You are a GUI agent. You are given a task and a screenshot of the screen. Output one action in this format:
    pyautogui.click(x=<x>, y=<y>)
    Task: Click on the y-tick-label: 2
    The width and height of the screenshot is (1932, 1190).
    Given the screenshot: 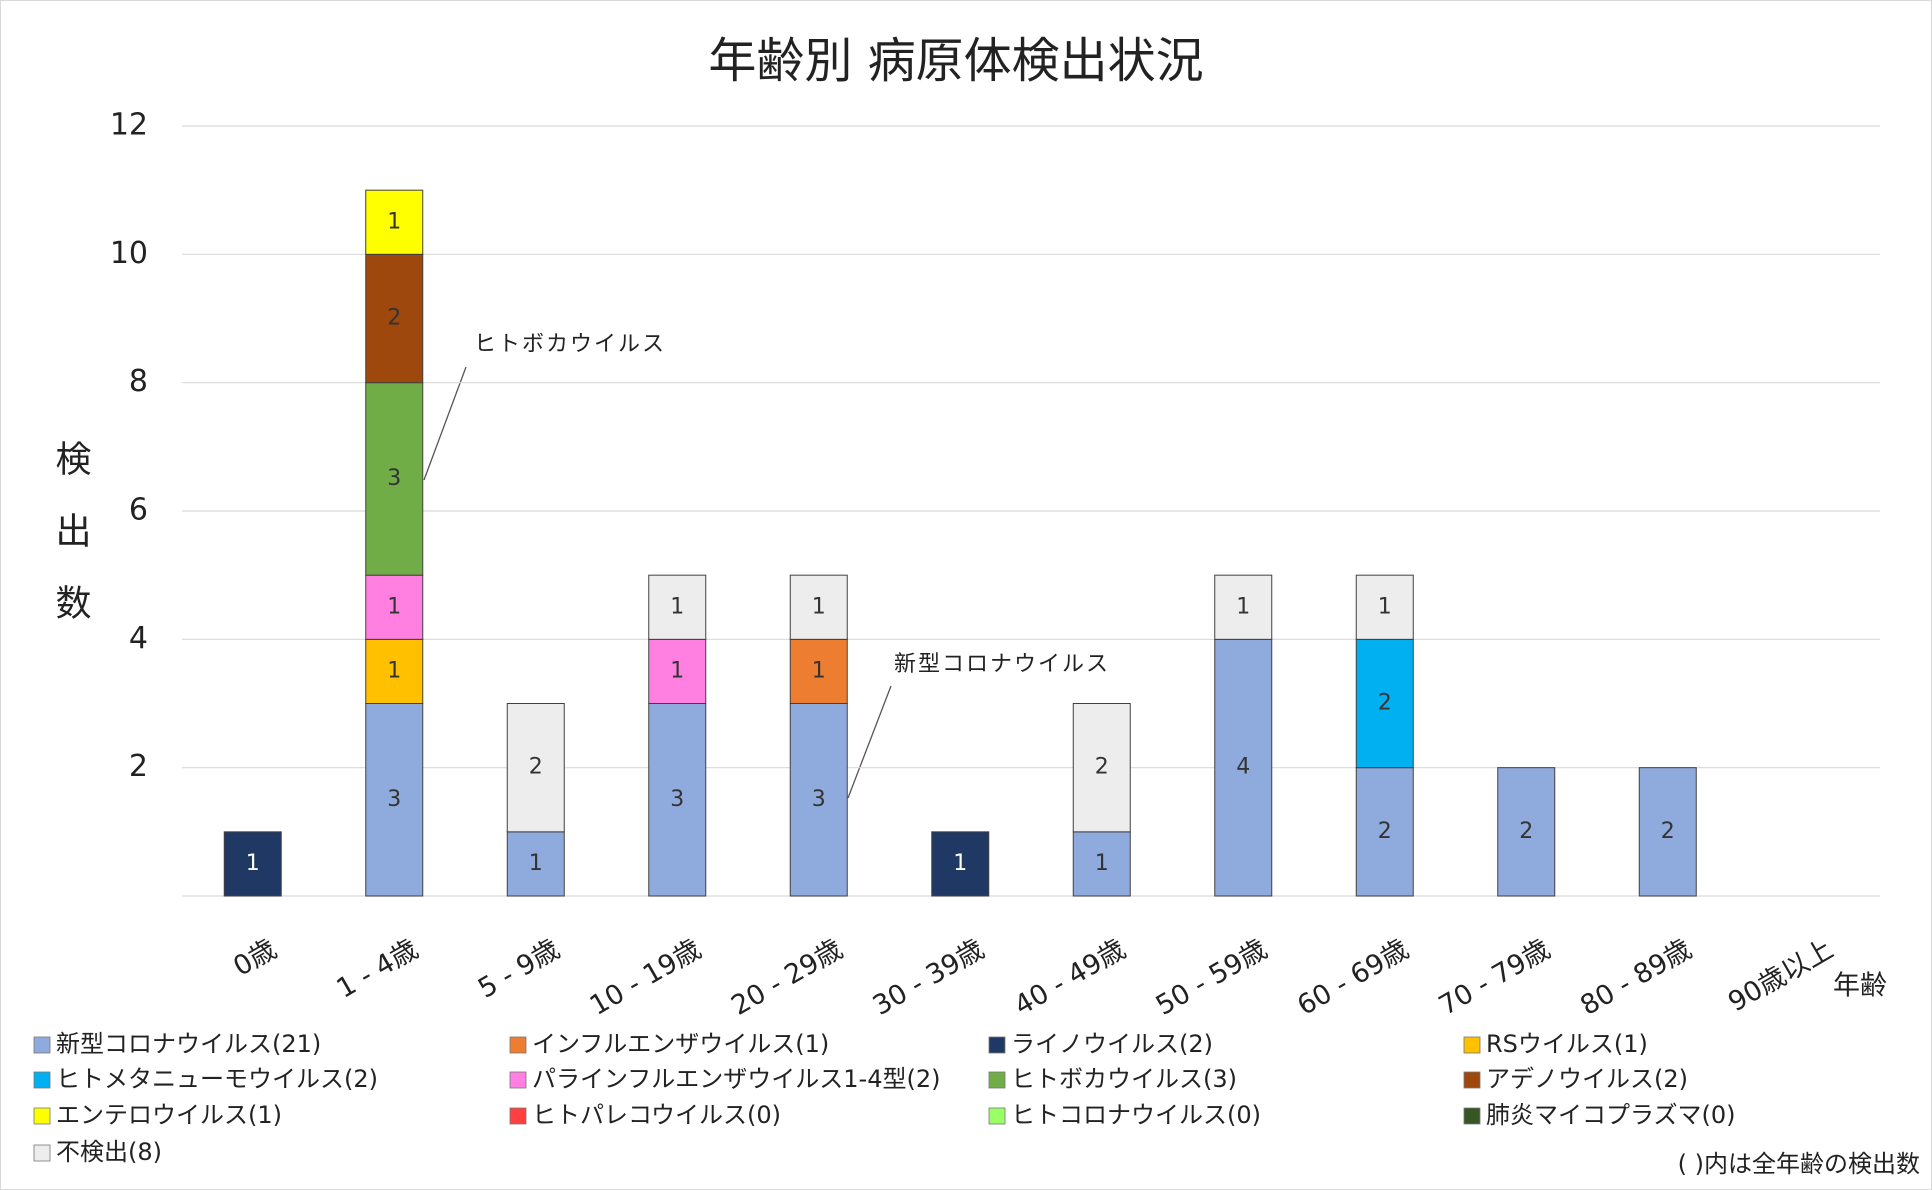 What is the action you would take?
    pyautogui.click(x=138, y=766)
    